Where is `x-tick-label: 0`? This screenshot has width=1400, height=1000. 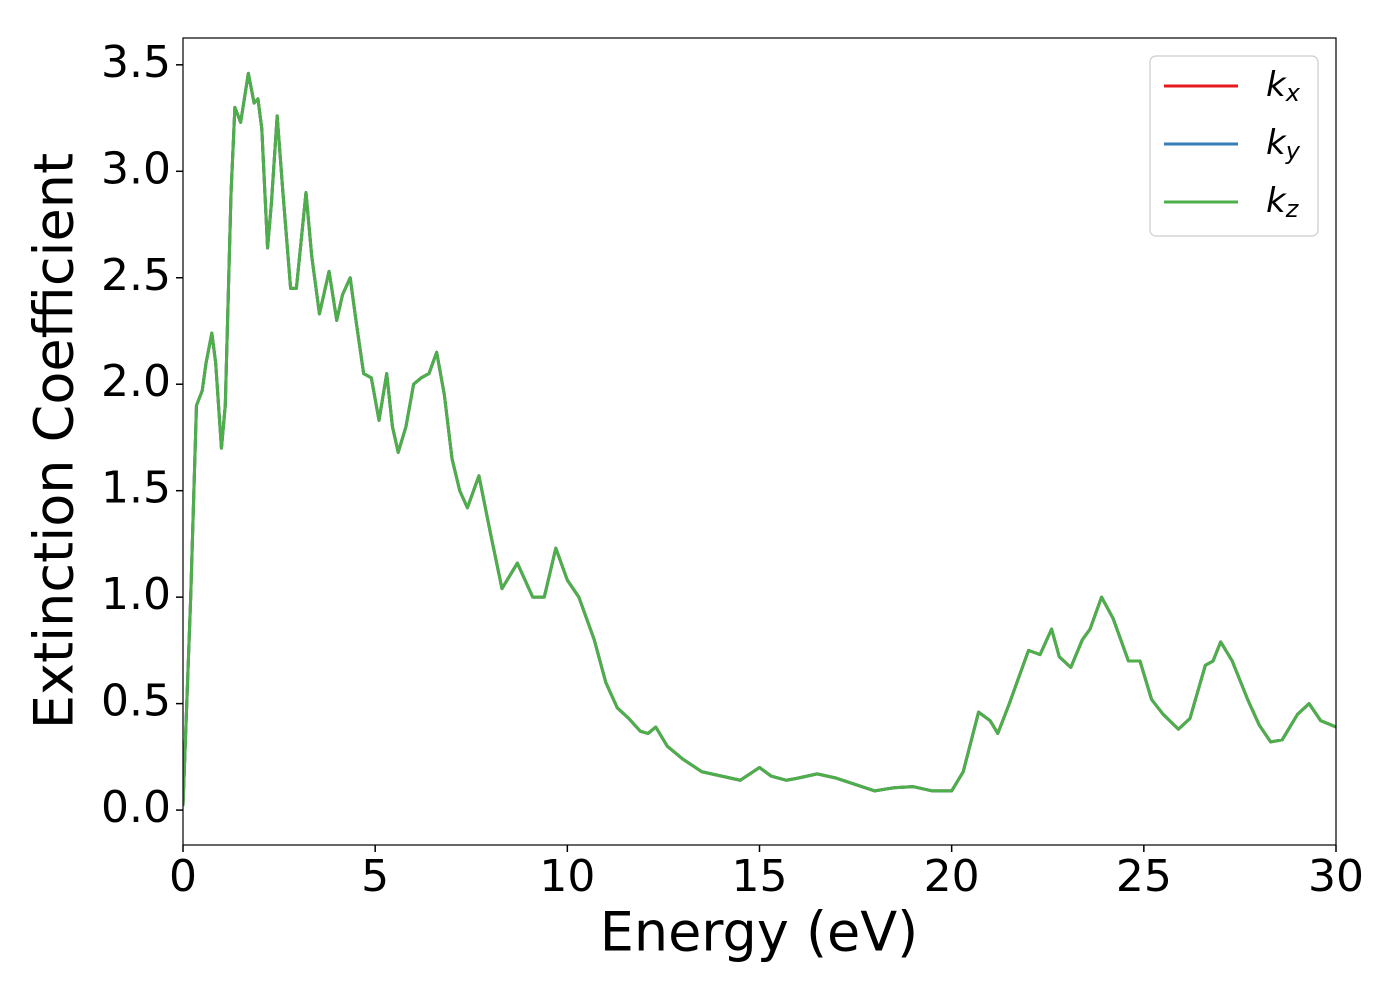
x-tick-label: 0 is located at coordinates (183, 876).